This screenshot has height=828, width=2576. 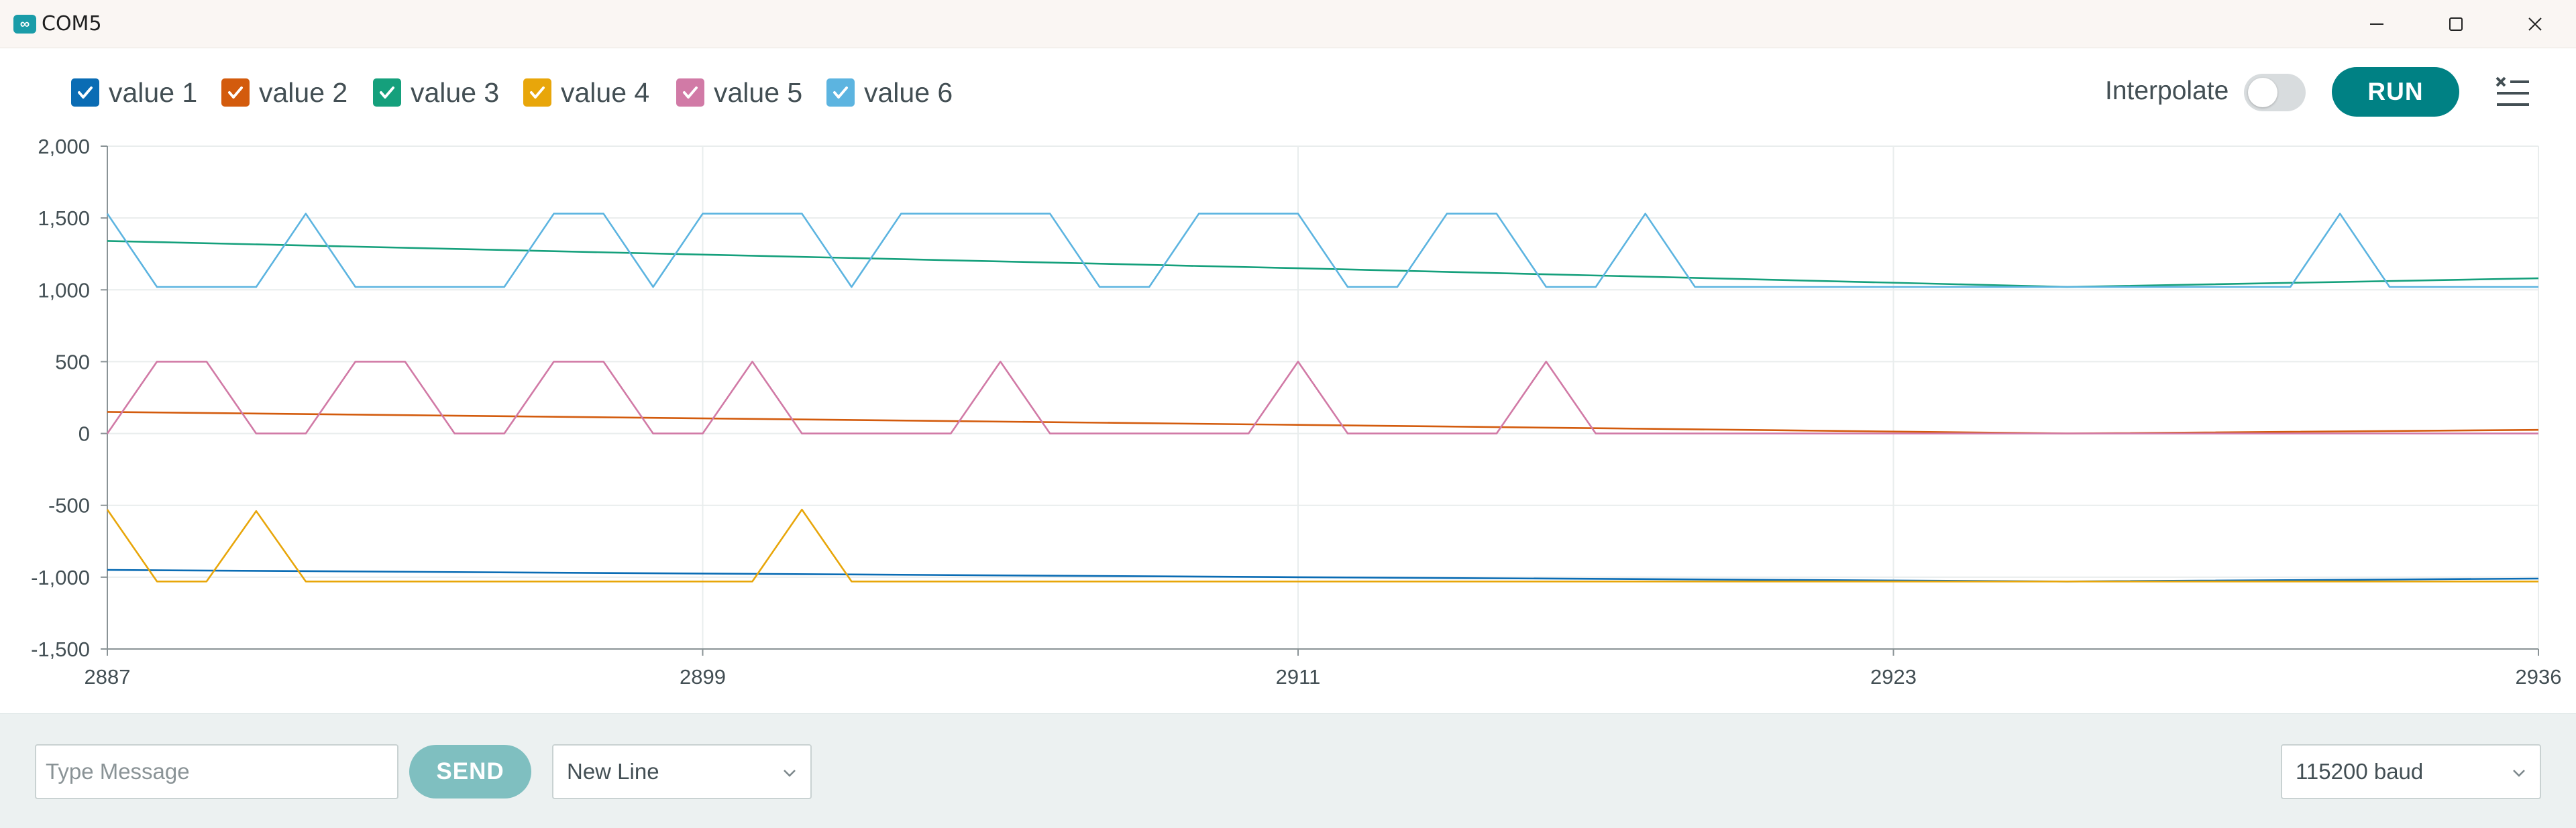 I want to click on clear-button, so click(x=2513, y=91).